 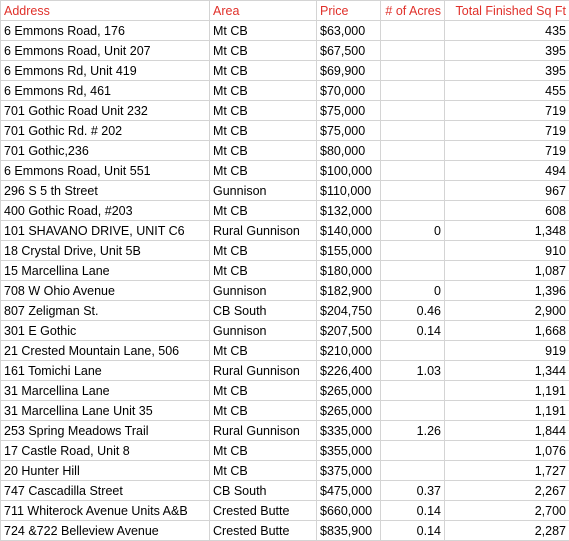 What do you see at coordinates (348, 210) in the screenshot?
I see `price-cell: $132,000` at bounding box center [348, 210].